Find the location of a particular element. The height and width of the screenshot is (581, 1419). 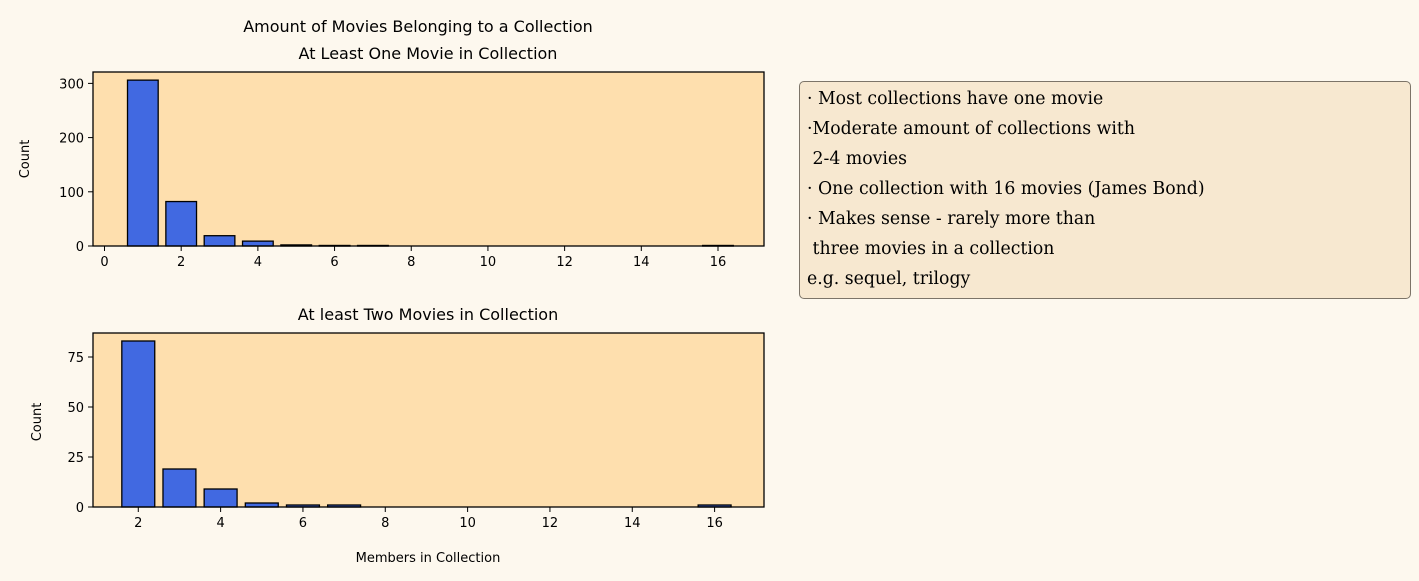

top-ytick-label: 0 is located at coordinates (80, 247).